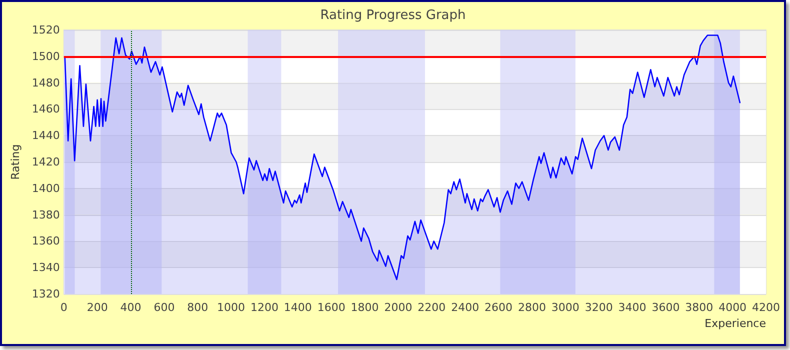 The image size is (790, 350). What do you see at coordinates (432, 307) in the screenshot?
I see `x-tick-label: 2200` at bounding box center [432, 307].